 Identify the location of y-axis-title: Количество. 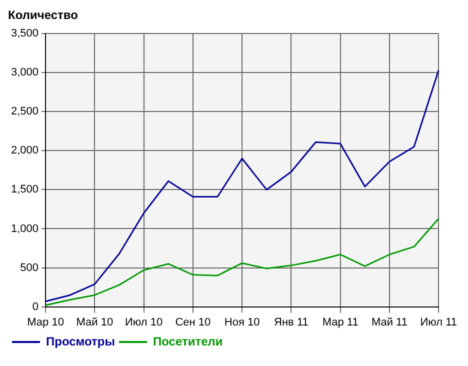
(43, 16).